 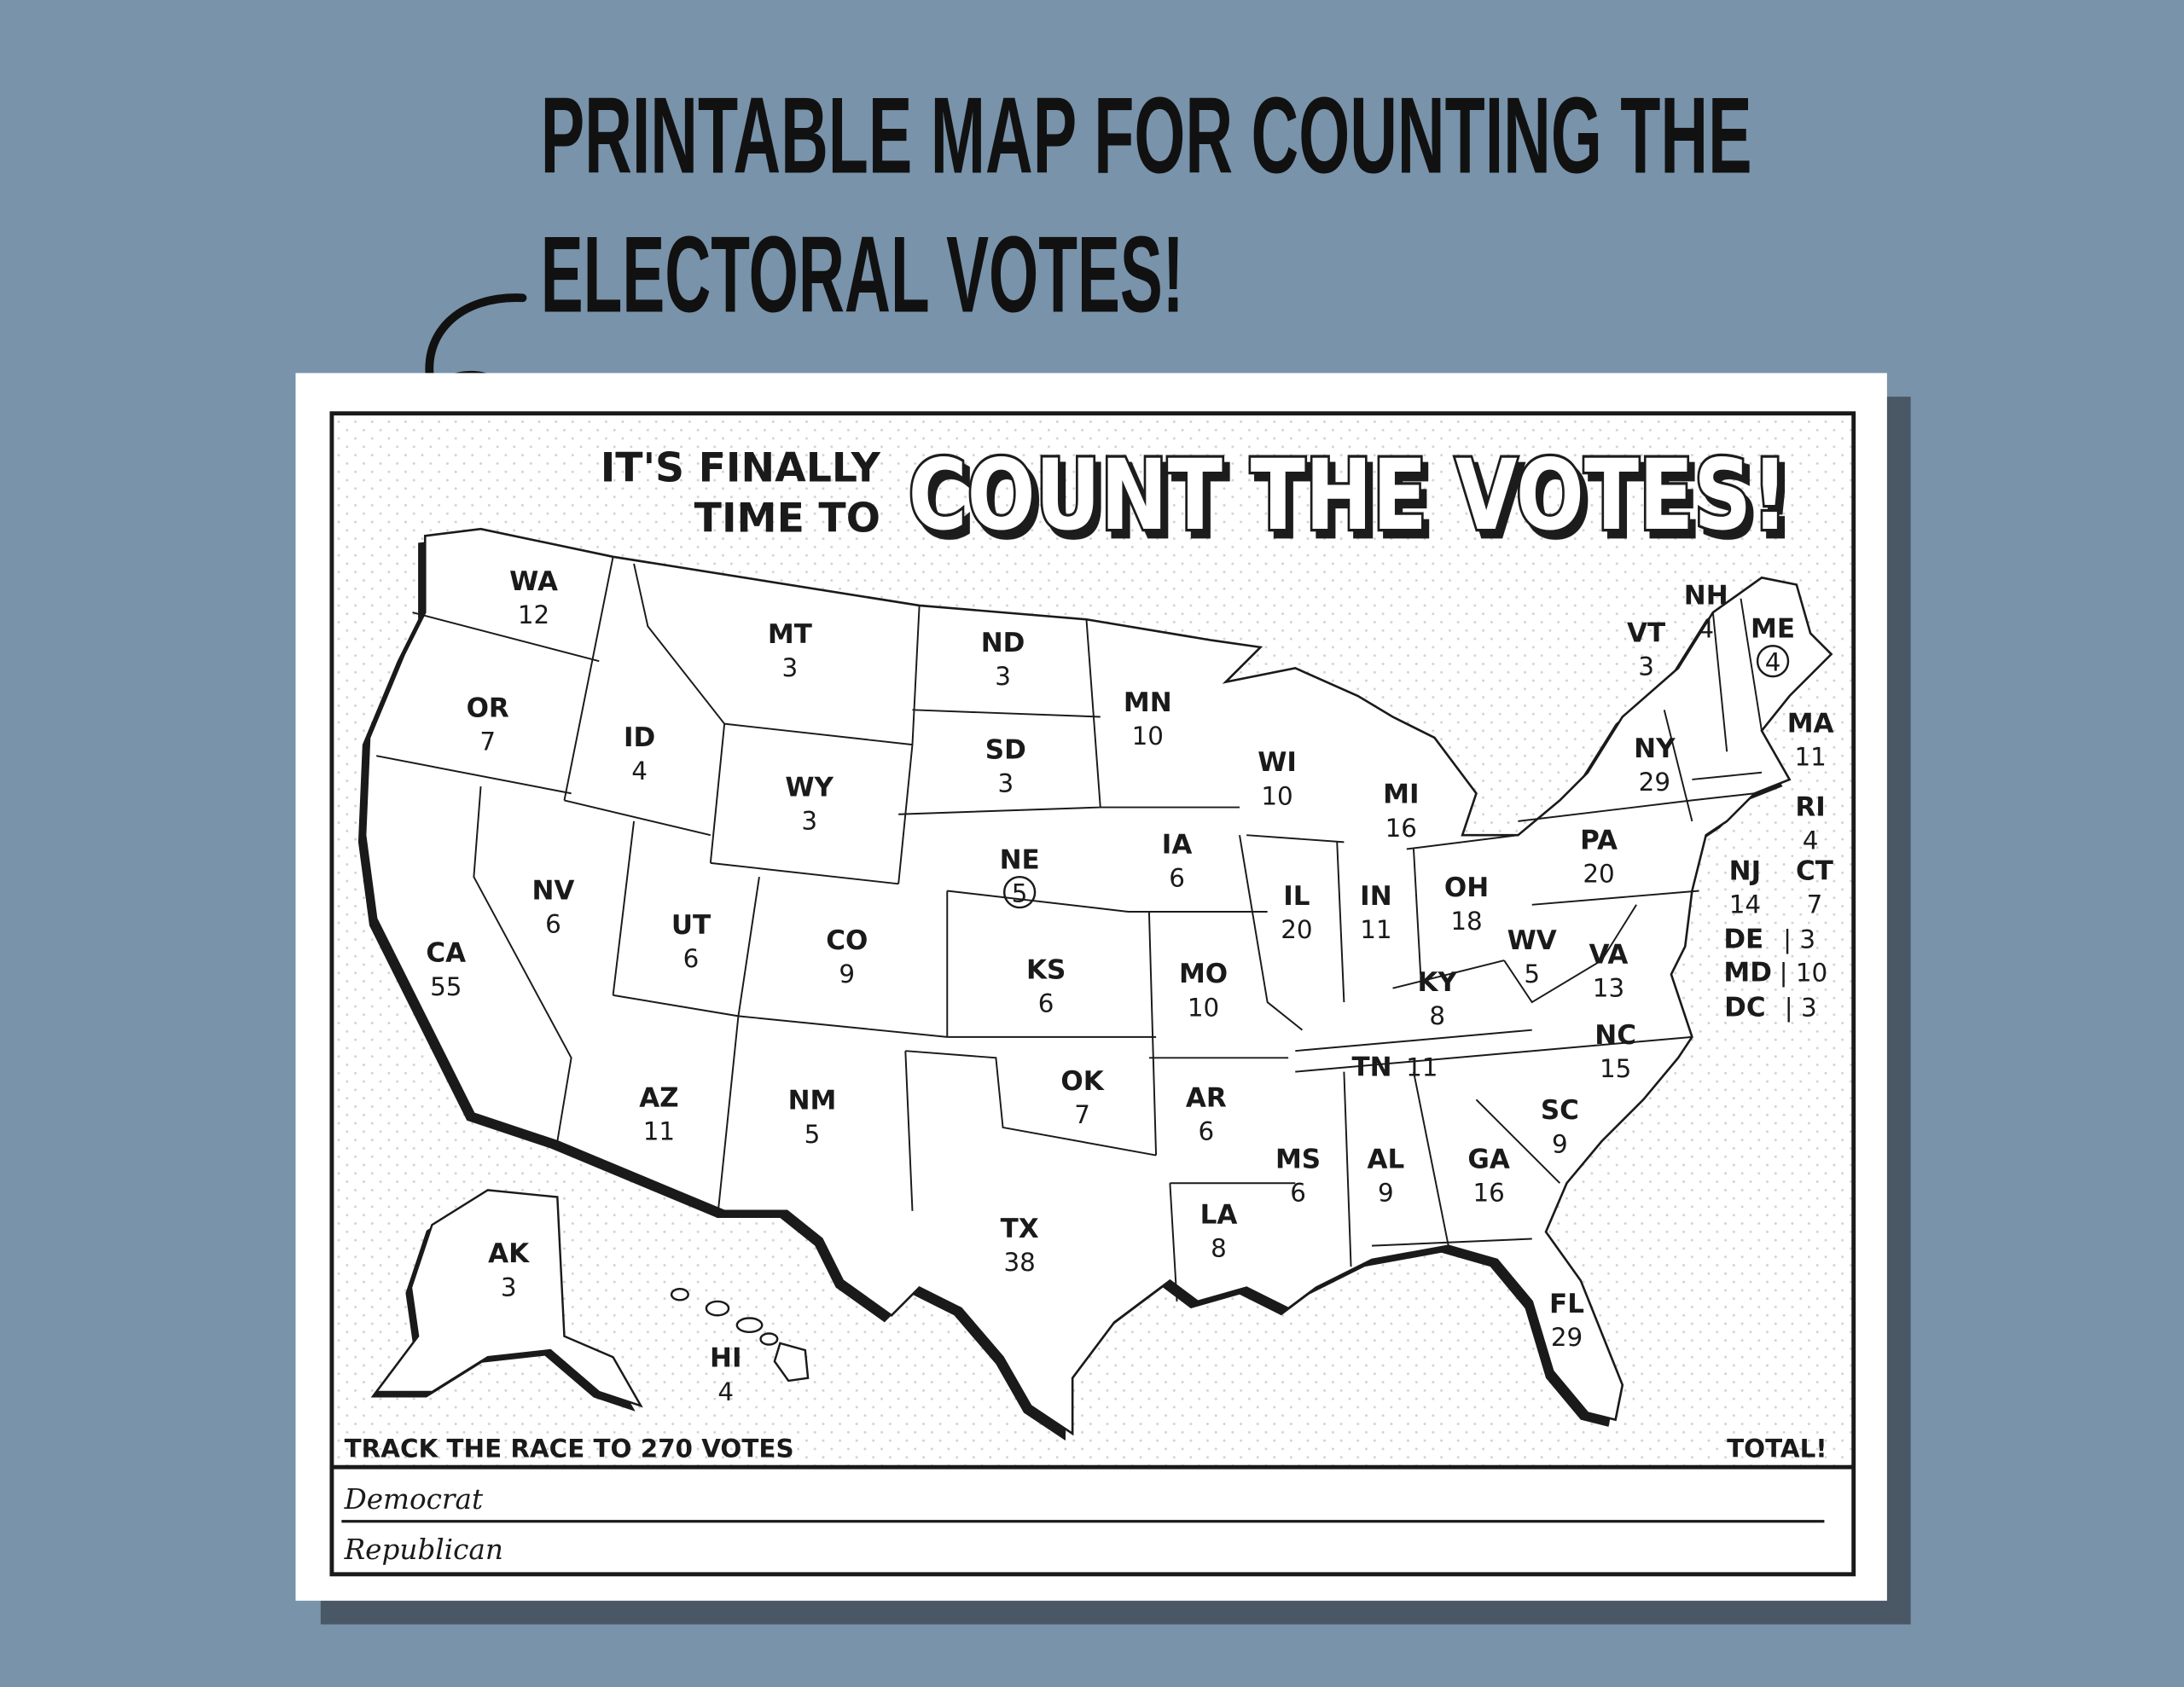 I want to click on state-label-mi: MI, so click(x=1401, y=795).